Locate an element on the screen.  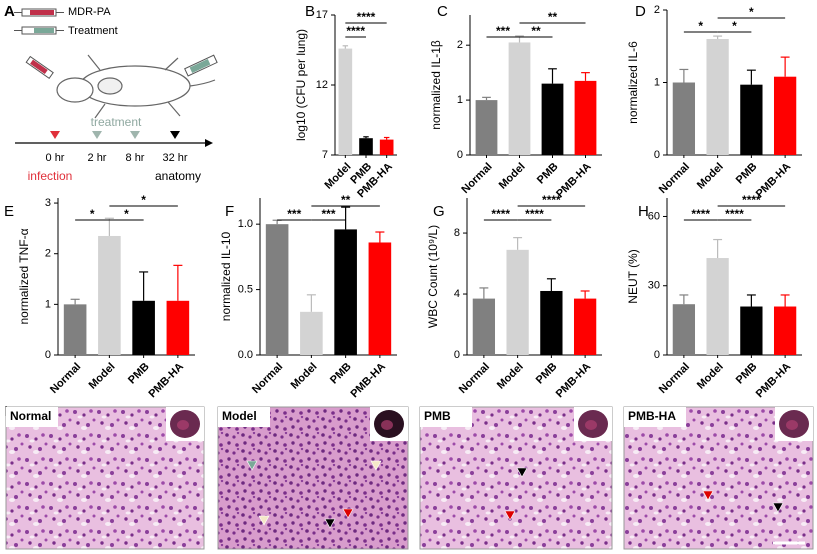
y-tick-label: 0.5 is located at coordinates (245, 289).